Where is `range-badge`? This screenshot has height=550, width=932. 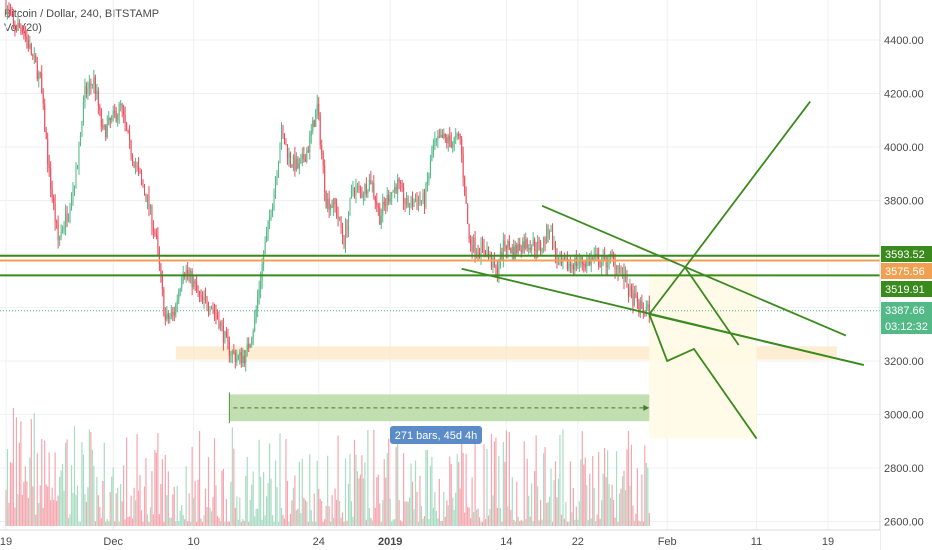 range-badge is located at coordinates (436, 435).